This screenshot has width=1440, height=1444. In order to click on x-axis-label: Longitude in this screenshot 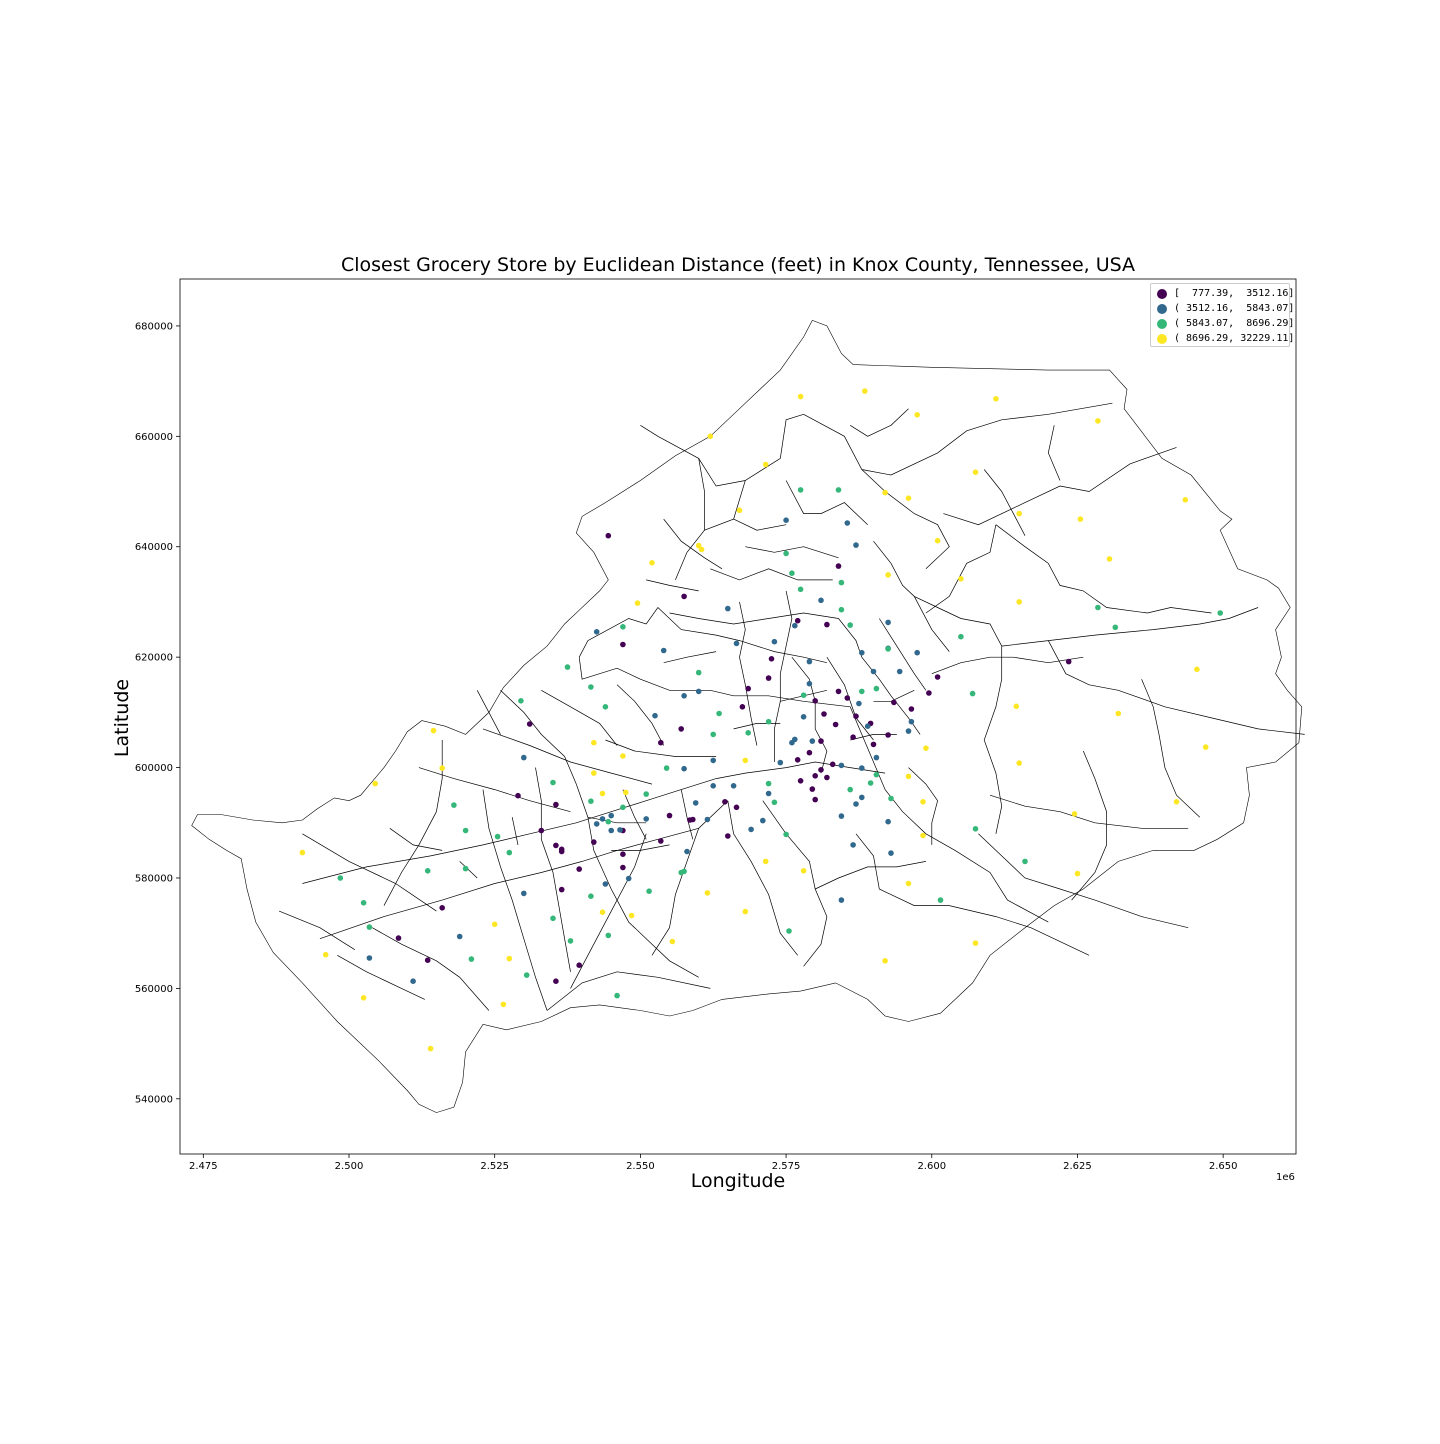, I will do `click(738, 1181)`.